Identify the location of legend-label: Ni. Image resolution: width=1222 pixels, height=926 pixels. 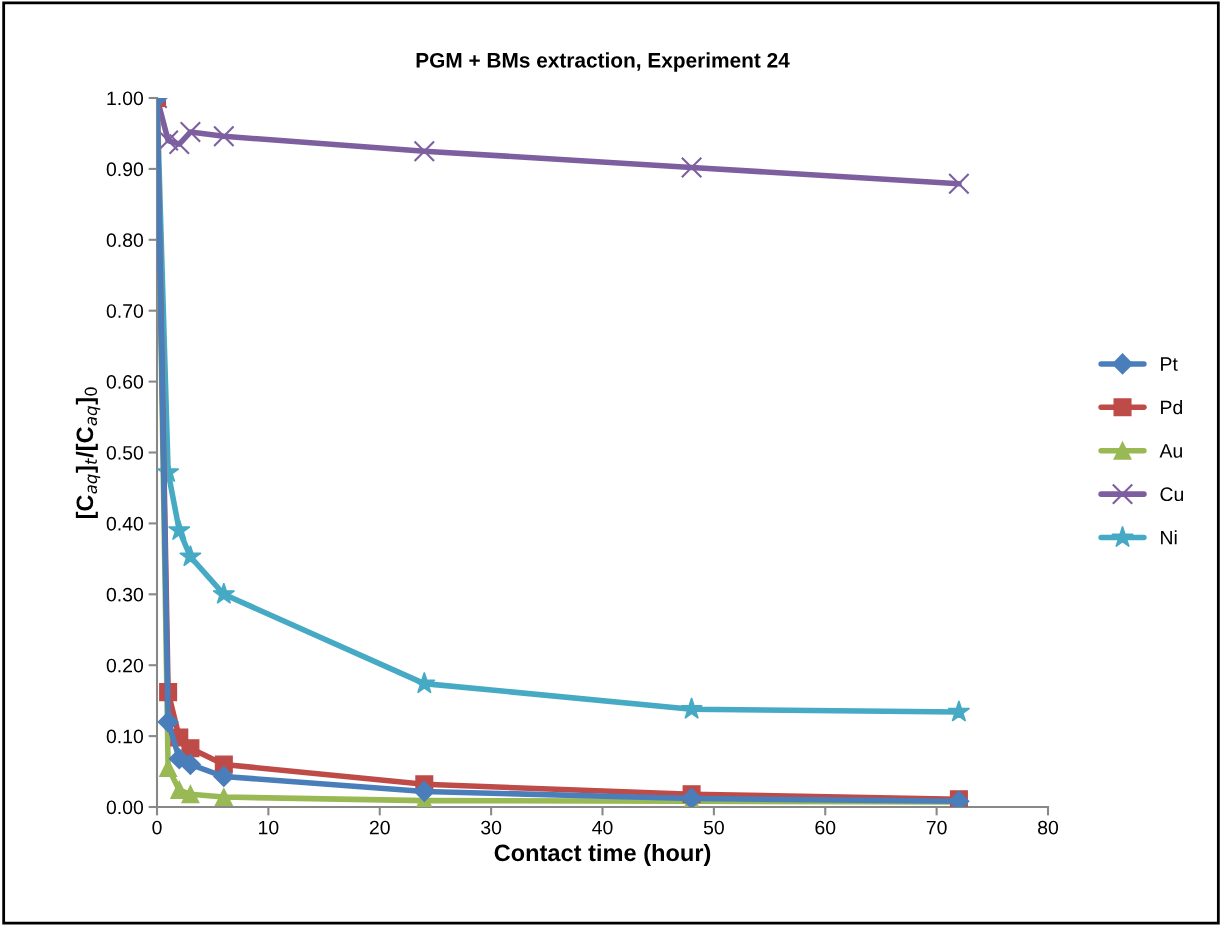
(1169, 537).